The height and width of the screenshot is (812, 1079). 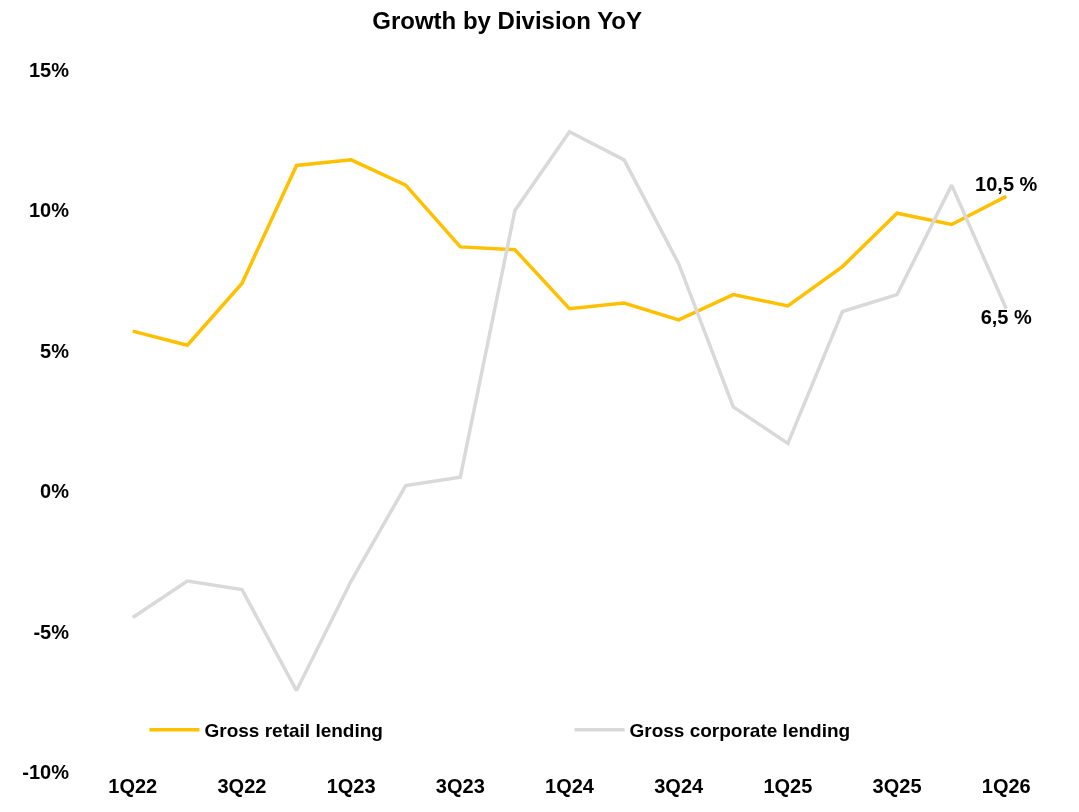 I want to click on x-tick-label: 1Q23, so click(x=351, y=786).